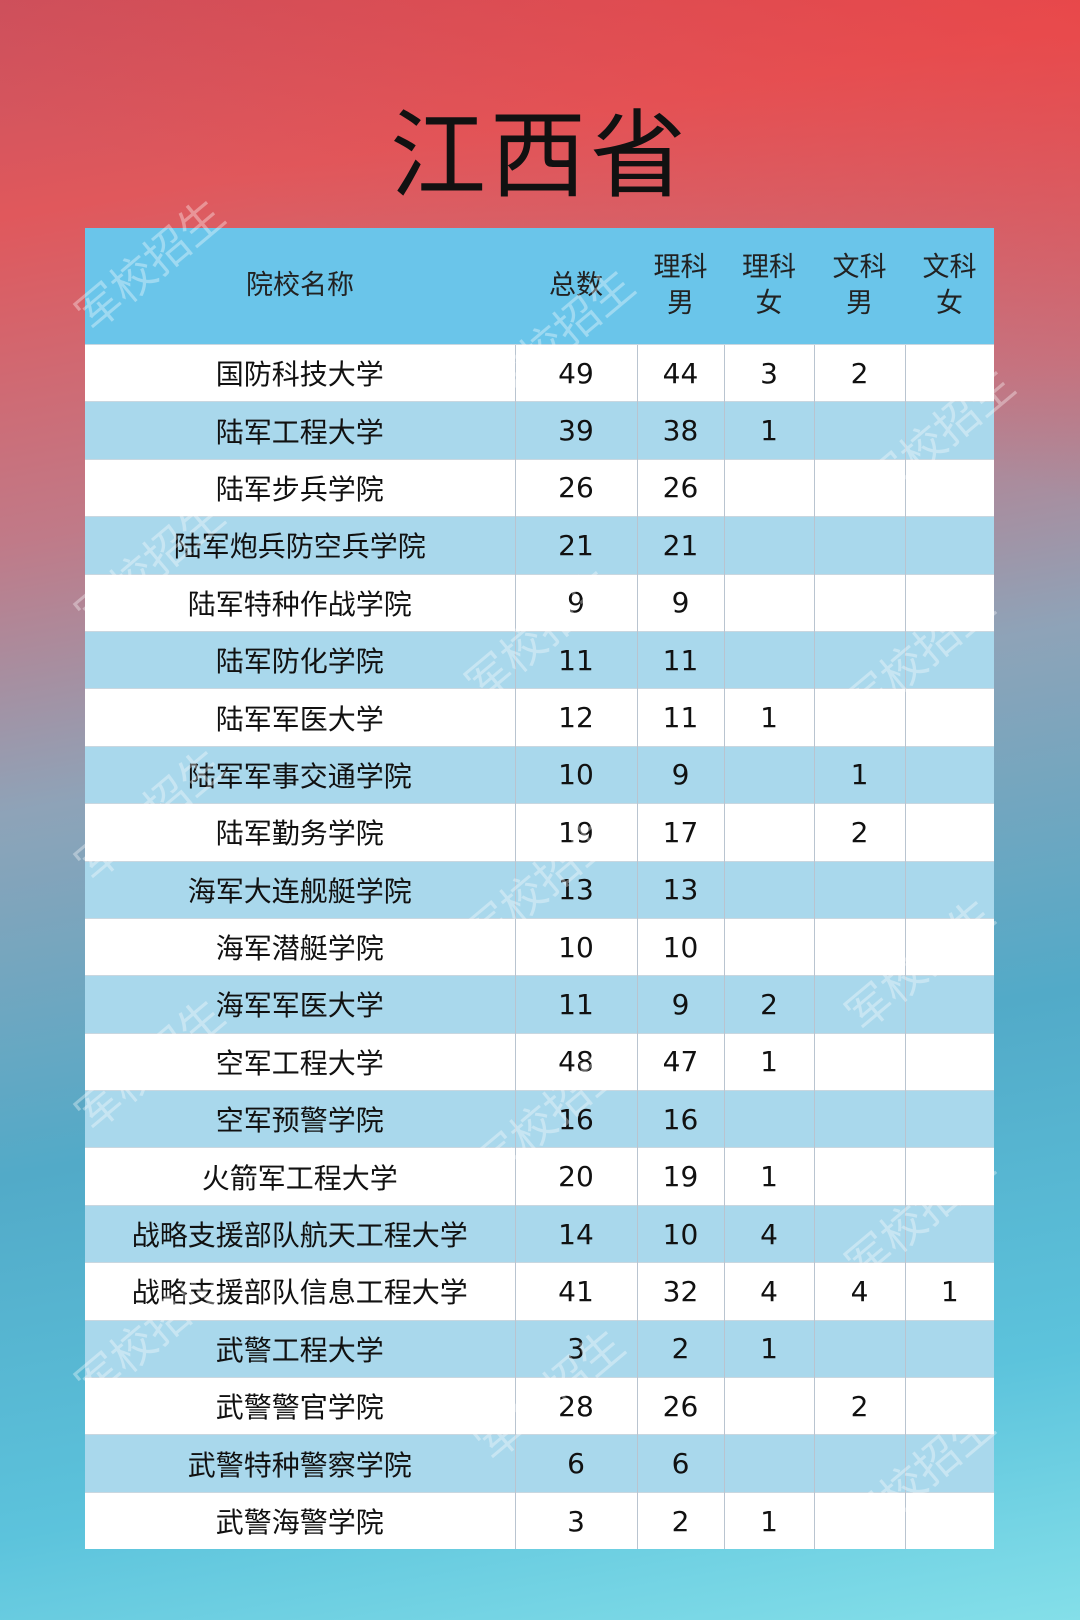  What do you see at coordinates (539, 1119) in the screenshot?
I see `table-row: 空军预警学院 16 16` at bounding box center [539, 1119].